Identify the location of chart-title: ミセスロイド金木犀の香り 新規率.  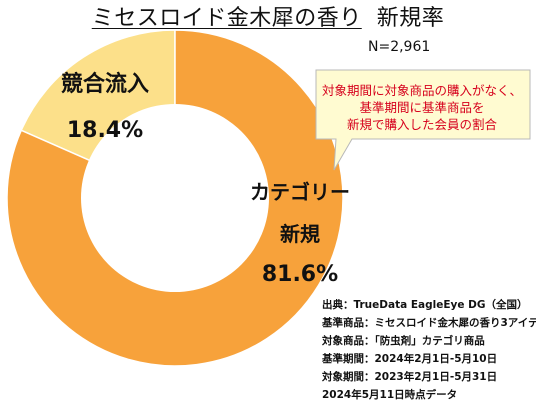
(268, 19).